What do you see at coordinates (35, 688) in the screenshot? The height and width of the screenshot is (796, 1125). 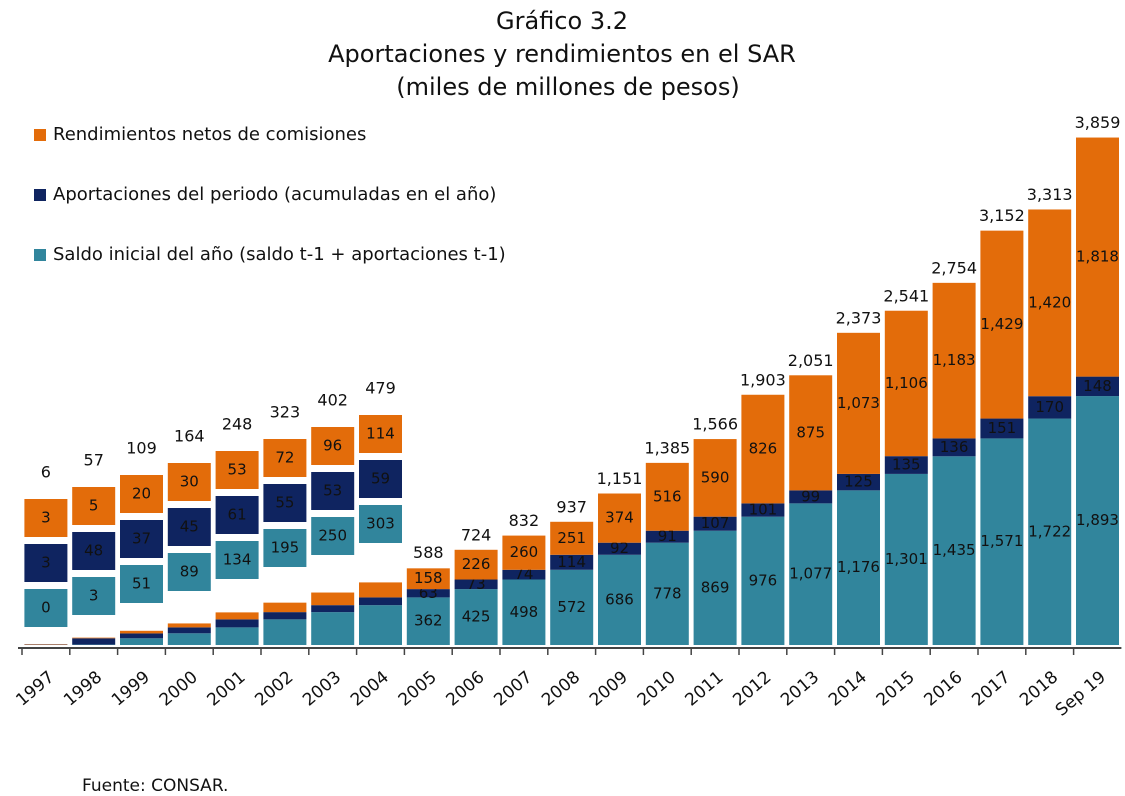 I see `x-tick-label: 1997` at bounding box center [35, 688].